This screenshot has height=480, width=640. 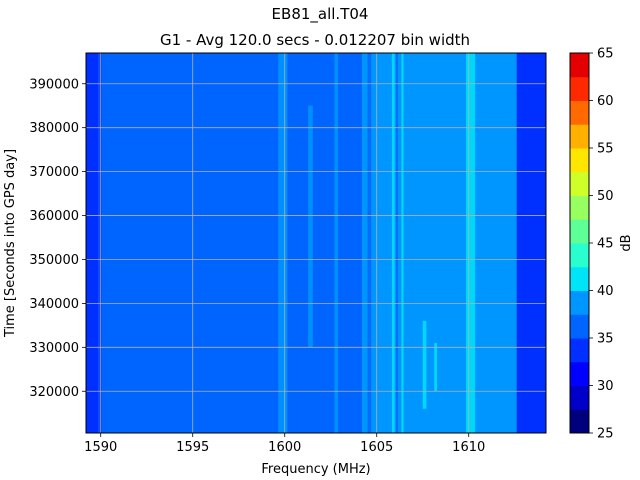 What do you see at coordinates (54, 392) in the screenshot?
I see `y-tick-label: 320000` at bounding box center [54, 392].